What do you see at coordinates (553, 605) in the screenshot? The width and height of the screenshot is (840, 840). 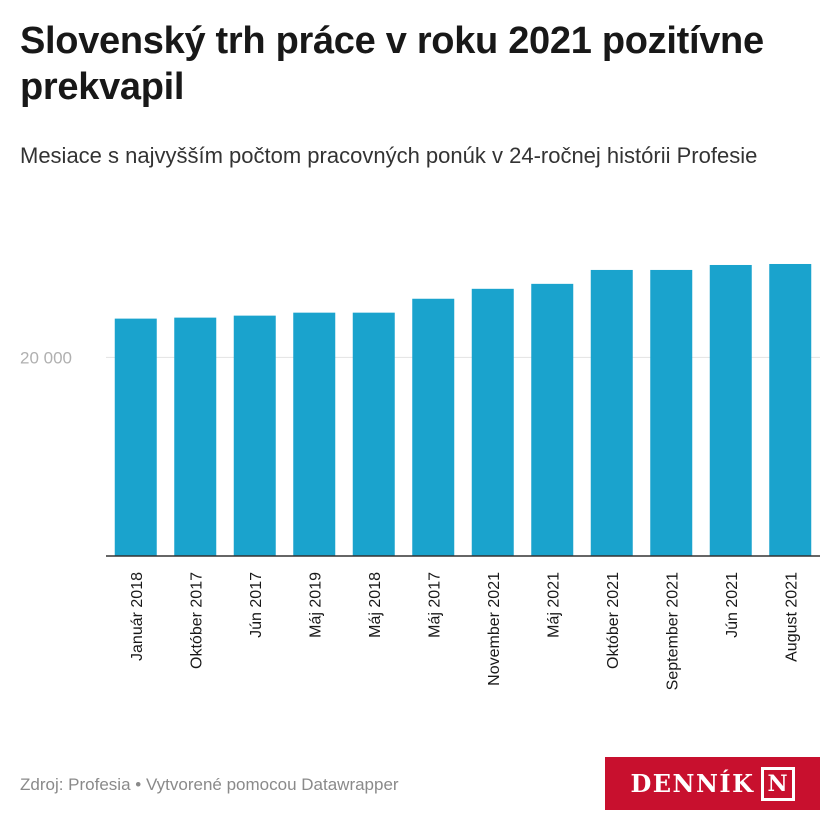 I see `x-tick-label: Máj 2021` at bounding box center [553, 605].